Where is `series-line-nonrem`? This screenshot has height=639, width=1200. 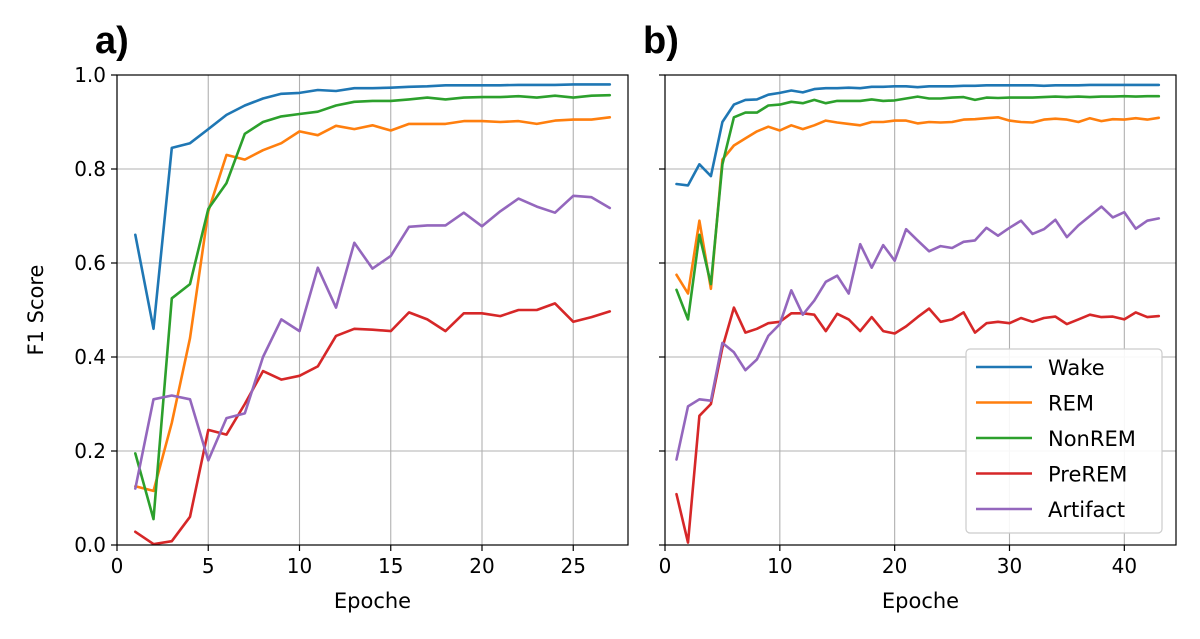
series-line-nonrem is located at coordinates (918, 207).